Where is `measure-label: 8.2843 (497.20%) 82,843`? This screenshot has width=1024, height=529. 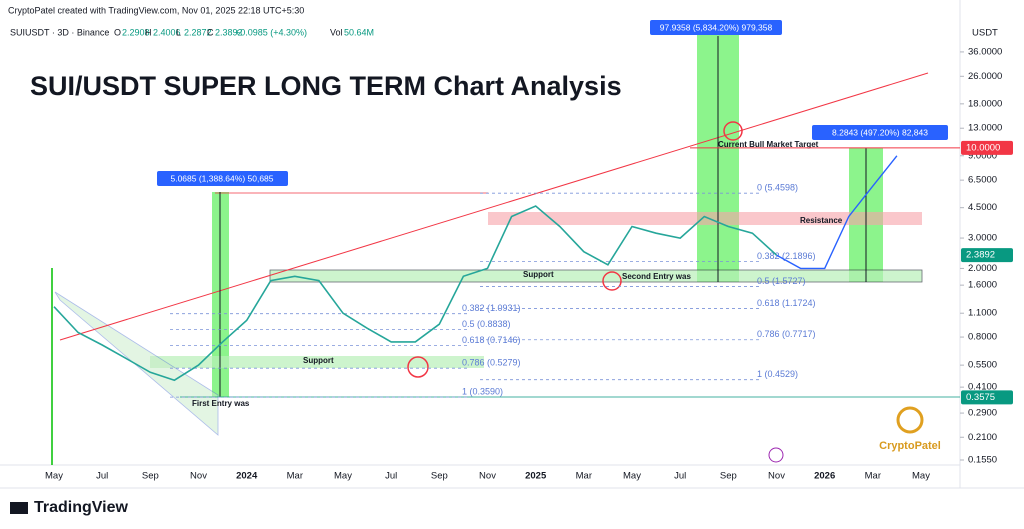
measure-label: 8.2843 (497.20%) 82,843 is located at coordinates (880, 132).